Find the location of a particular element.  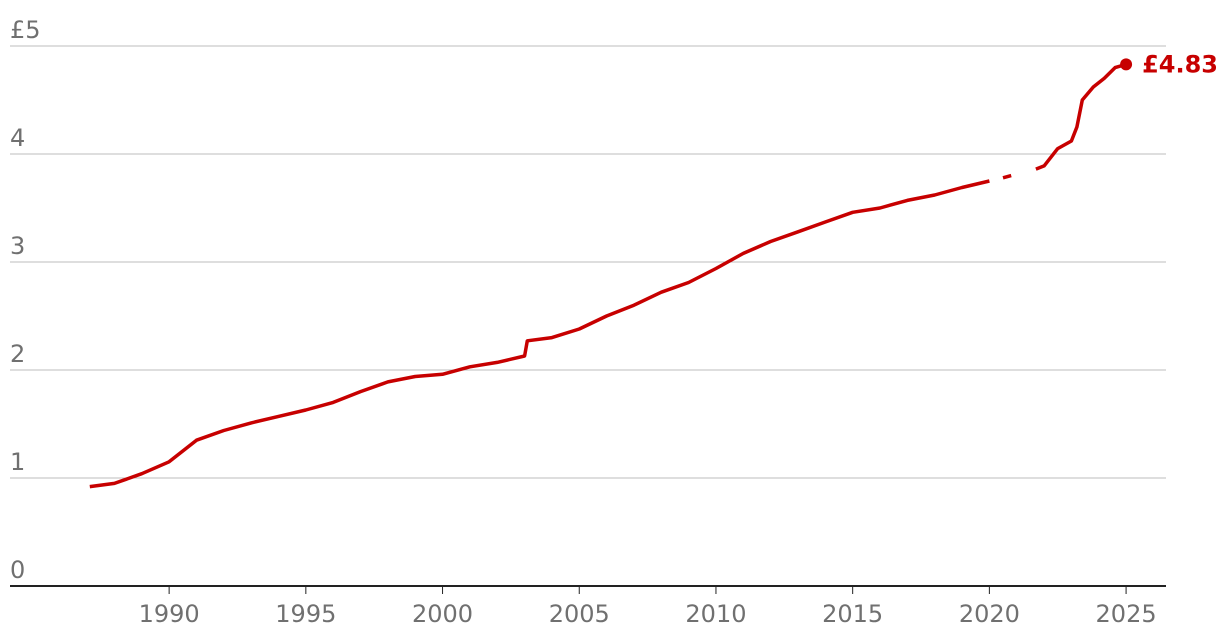

y-tick-label: £5 is located at coordinates (25, 30).